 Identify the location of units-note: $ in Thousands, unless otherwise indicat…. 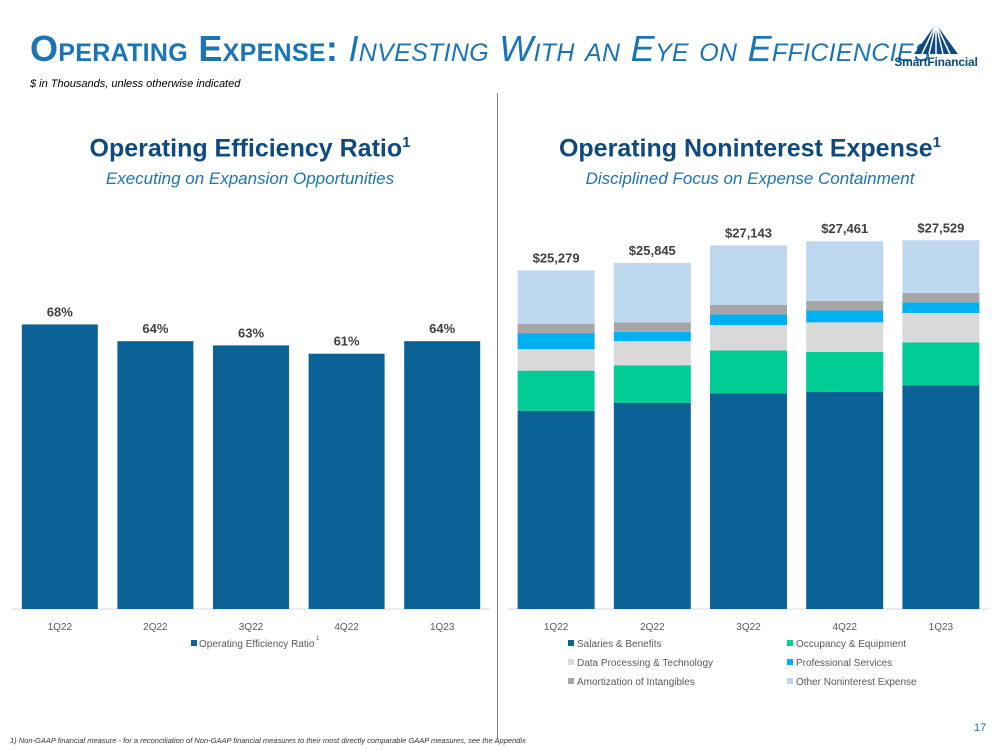
(135, 84).